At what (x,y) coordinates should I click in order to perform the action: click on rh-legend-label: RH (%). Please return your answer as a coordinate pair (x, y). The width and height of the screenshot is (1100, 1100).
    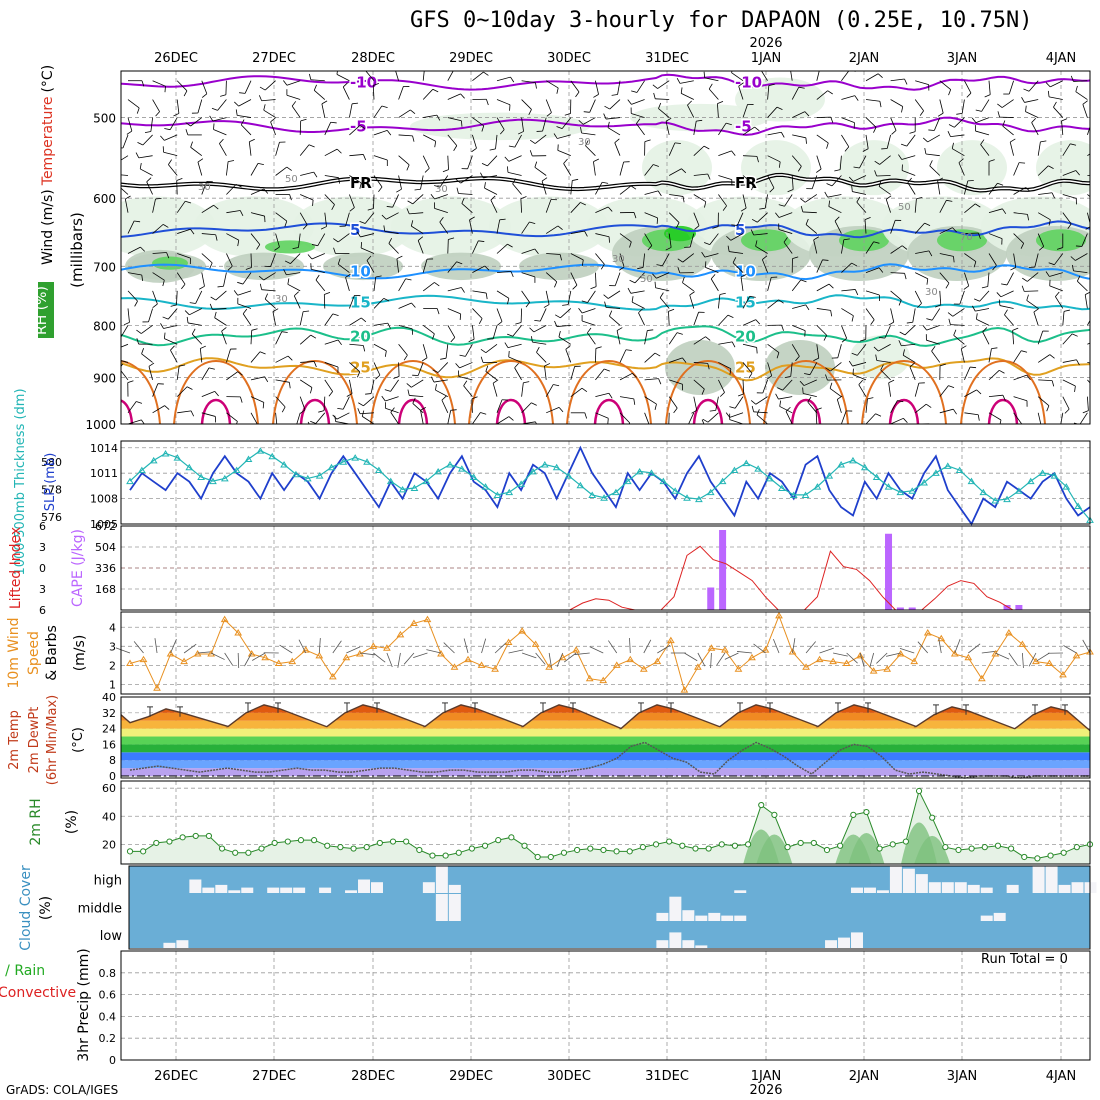
    Looking at the image, I should click on (42, 310).